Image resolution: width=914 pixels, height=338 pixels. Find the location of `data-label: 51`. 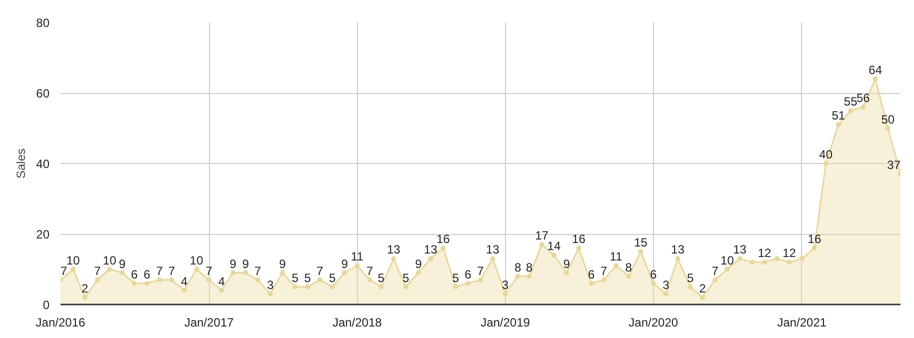

data-label: 51 is located at coordinates (839, 115).